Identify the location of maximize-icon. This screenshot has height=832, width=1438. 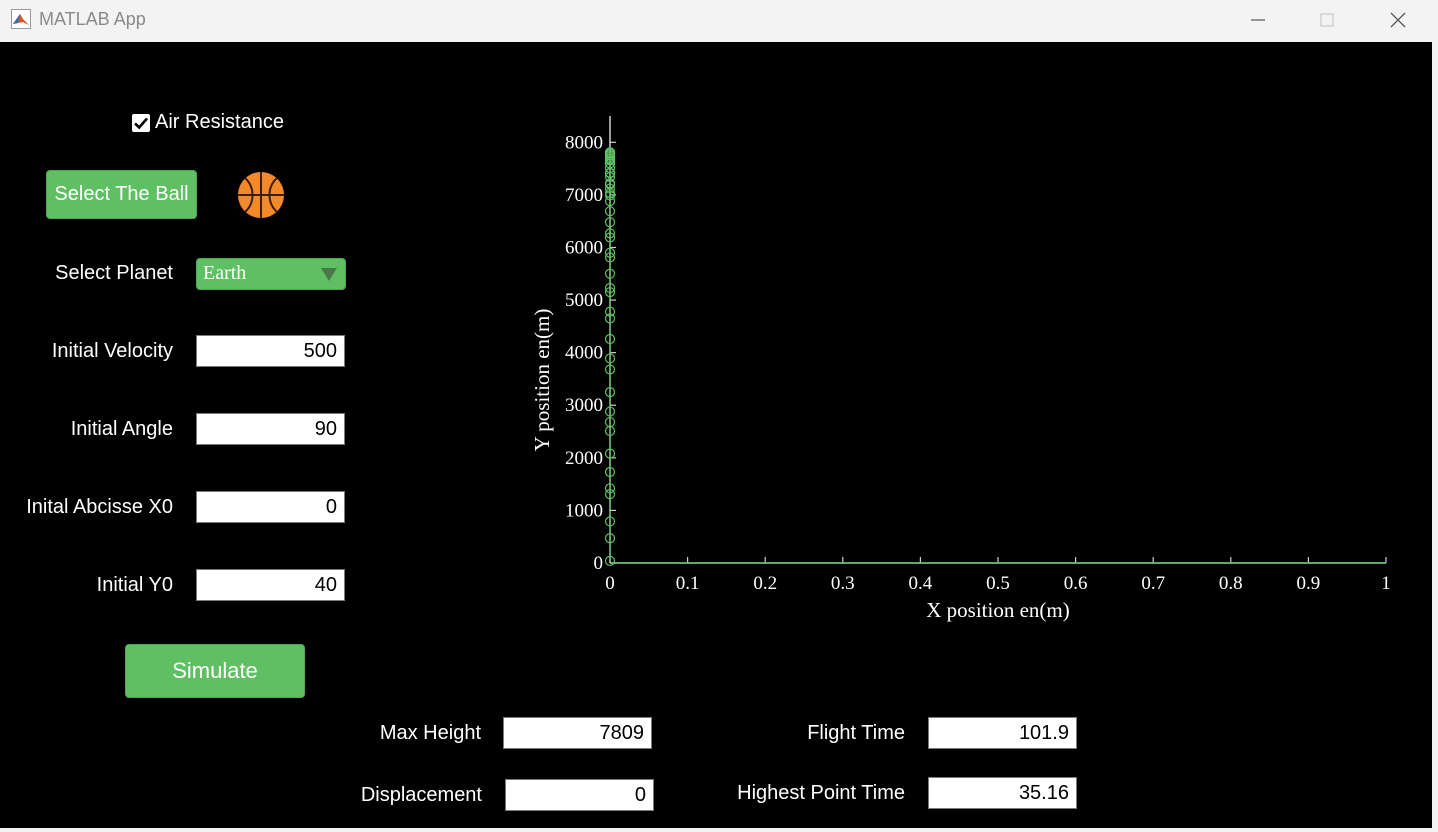
(1327, 20).